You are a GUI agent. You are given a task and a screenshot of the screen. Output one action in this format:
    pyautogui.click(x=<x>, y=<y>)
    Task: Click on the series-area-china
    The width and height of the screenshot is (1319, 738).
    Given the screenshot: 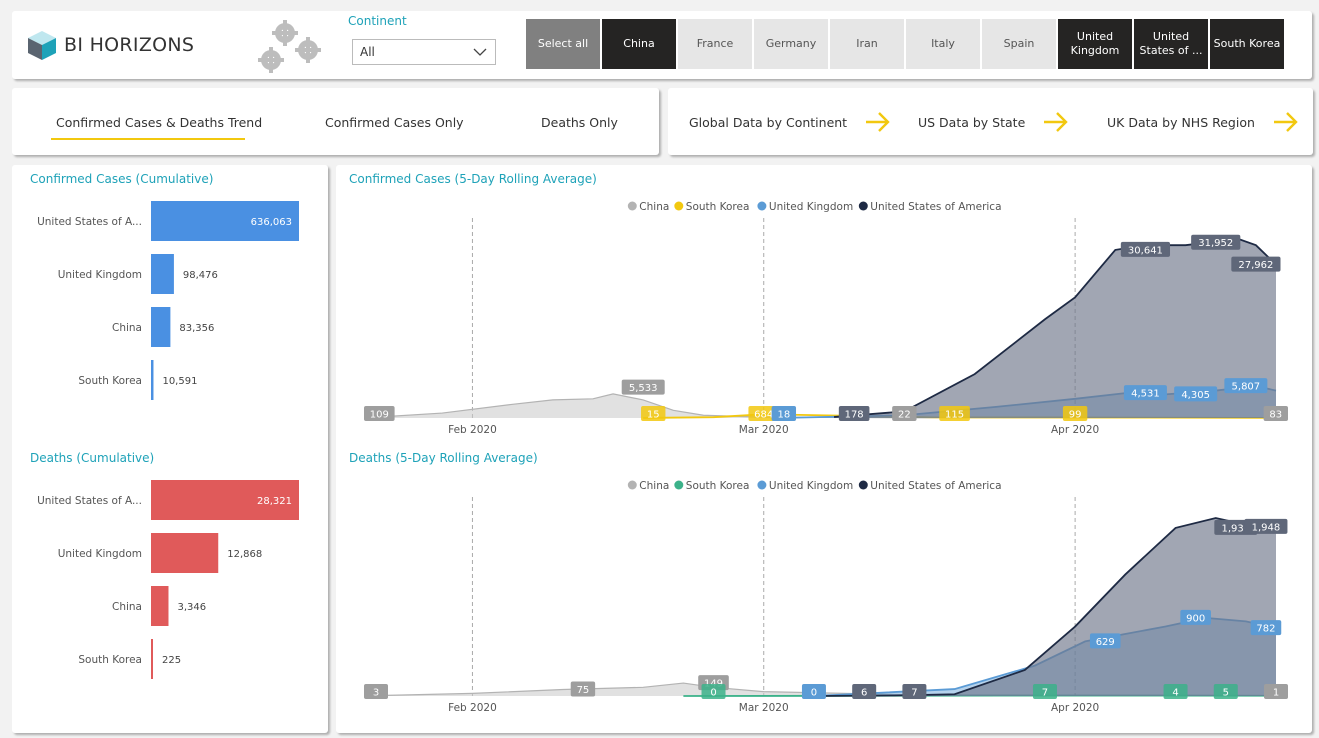 What is the action you would take?
    pyautogui.click(x=824, y=405)
    